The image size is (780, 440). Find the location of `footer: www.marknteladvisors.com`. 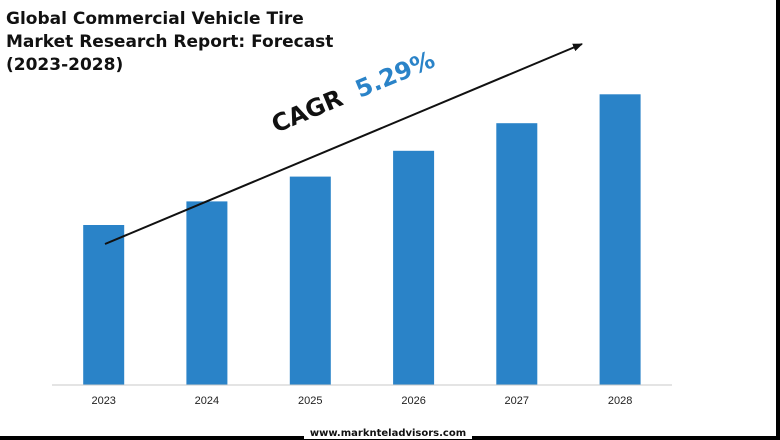

footer: www.marknteladvisors.com is located at coordinates (388, 430).